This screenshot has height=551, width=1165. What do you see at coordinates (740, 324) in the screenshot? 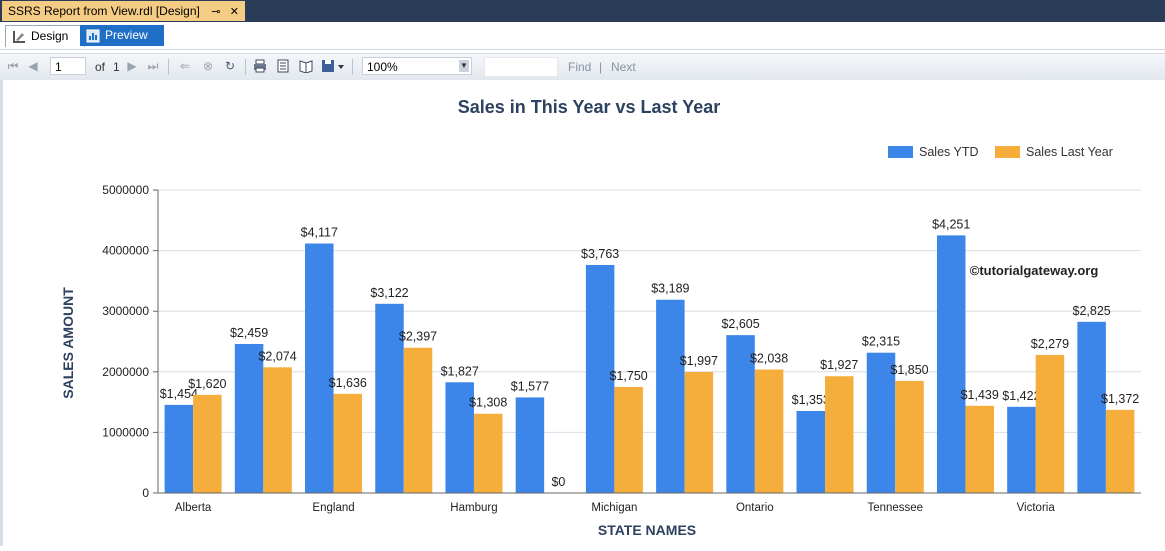
I see `data-label: $2,605` at bounding box center [740, 324].